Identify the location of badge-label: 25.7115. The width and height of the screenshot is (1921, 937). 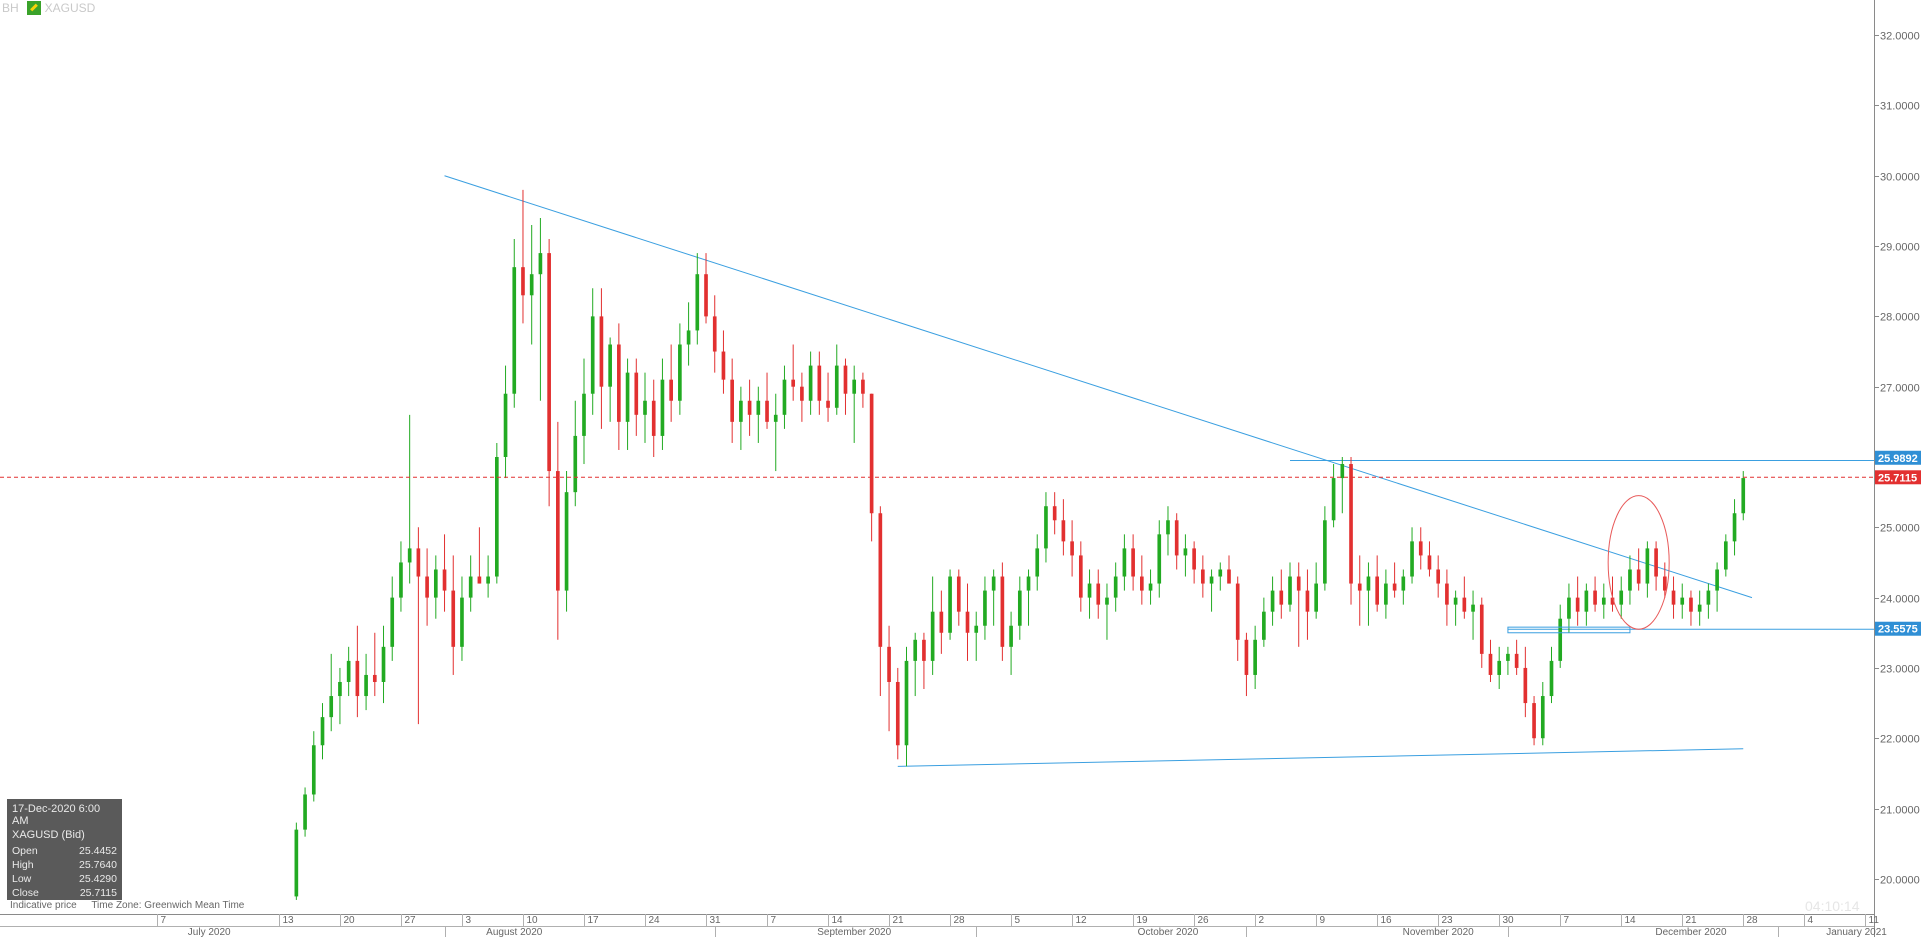
(1897, 478).